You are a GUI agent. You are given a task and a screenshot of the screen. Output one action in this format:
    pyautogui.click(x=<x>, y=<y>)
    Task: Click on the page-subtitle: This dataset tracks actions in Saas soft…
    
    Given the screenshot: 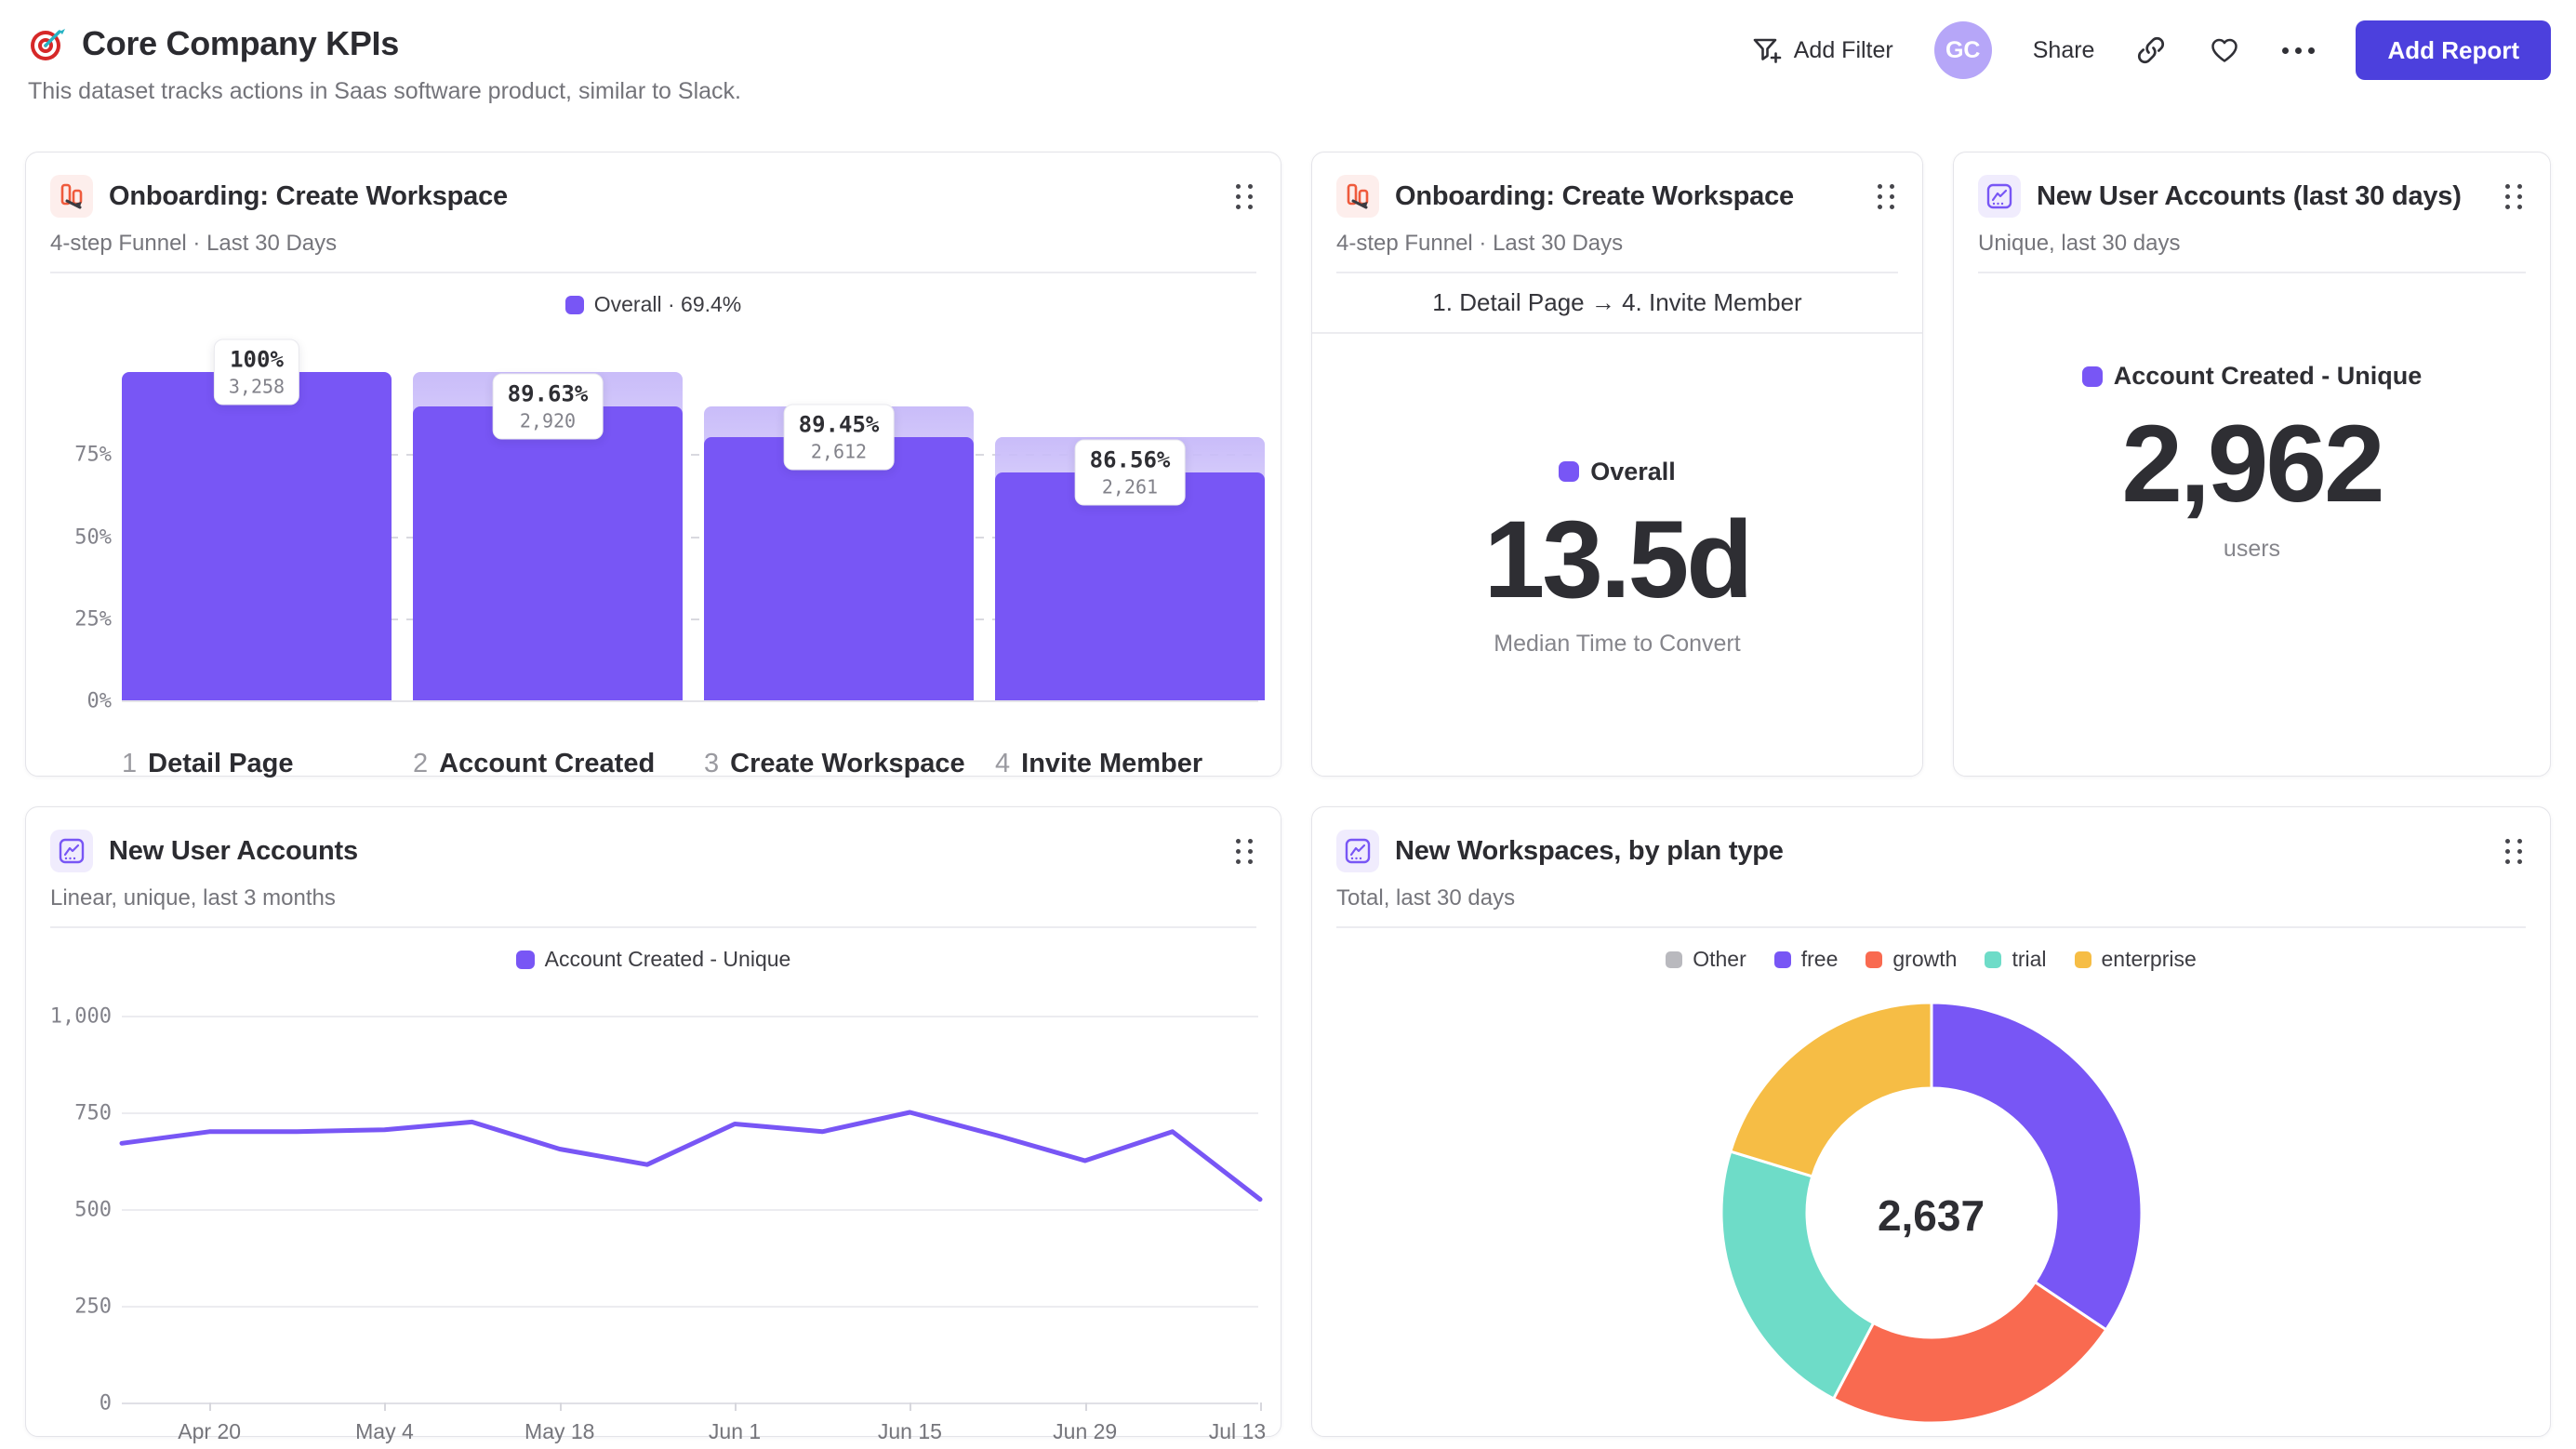 What is the action you would take?
    pyautogui.click(x=384, y=91)
    